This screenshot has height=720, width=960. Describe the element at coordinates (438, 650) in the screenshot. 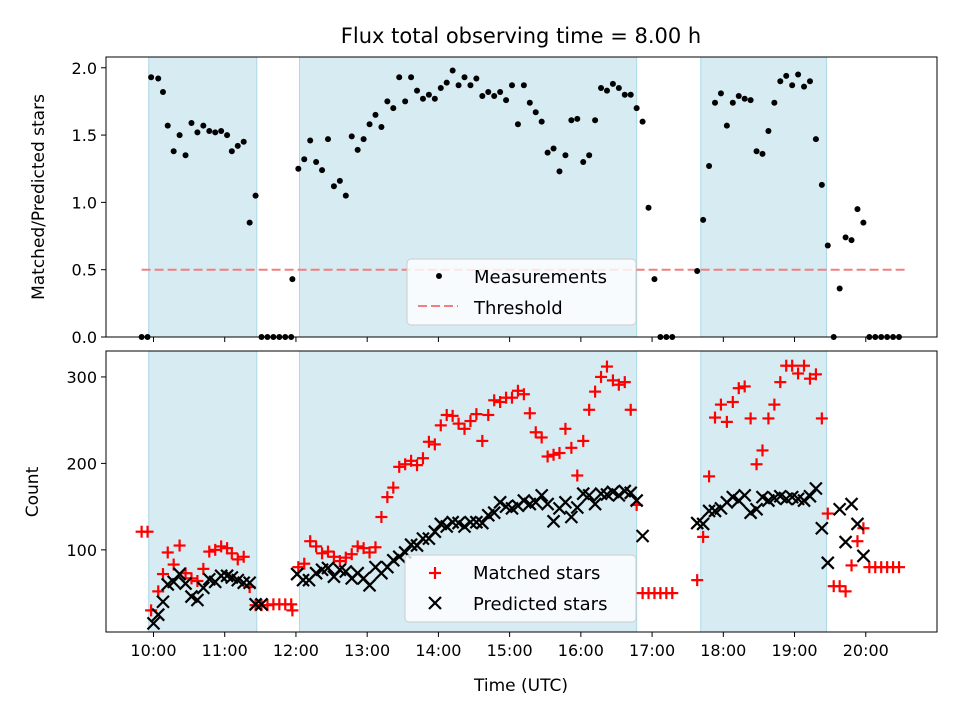

I see `x-tick-label: 14:00` at that location.